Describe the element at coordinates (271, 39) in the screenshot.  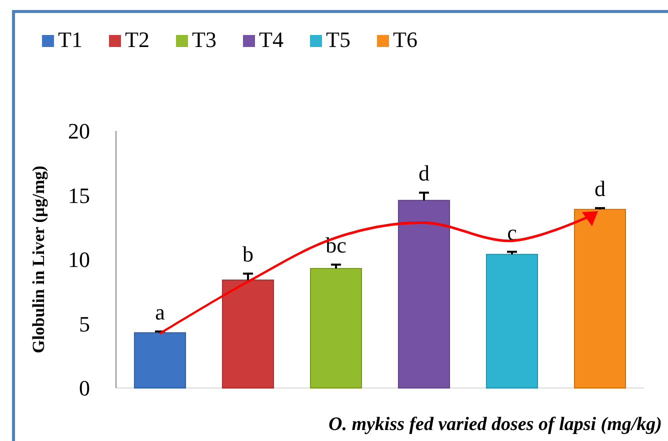
I see `legend-label: T4` at that location.